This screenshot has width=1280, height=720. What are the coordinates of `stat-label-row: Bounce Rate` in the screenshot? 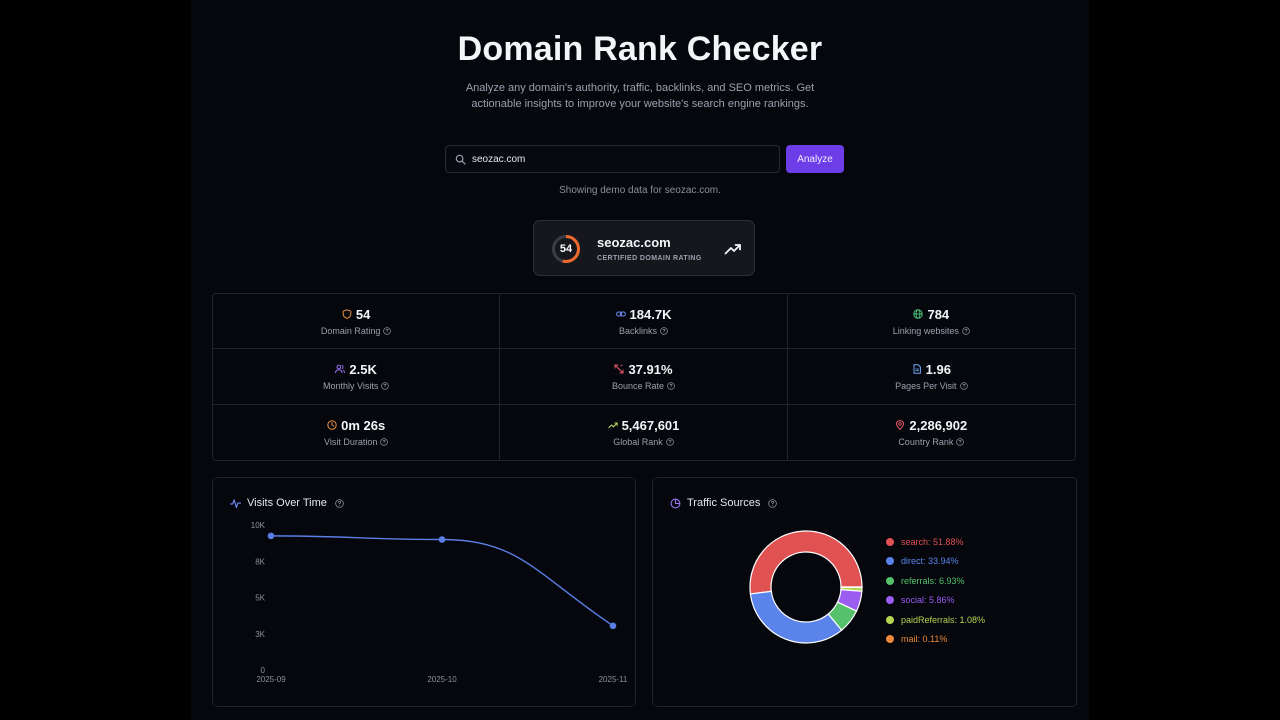 It's located at (643, 386).